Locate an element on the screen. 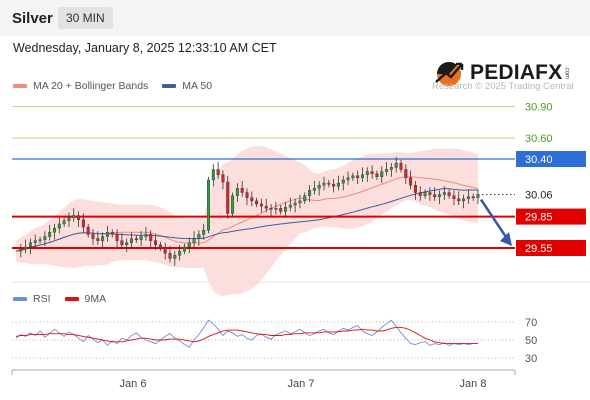 This screenshot has width=590, height=400. rsi-panel: 70 50 30 is located at coordinates (274, 341).